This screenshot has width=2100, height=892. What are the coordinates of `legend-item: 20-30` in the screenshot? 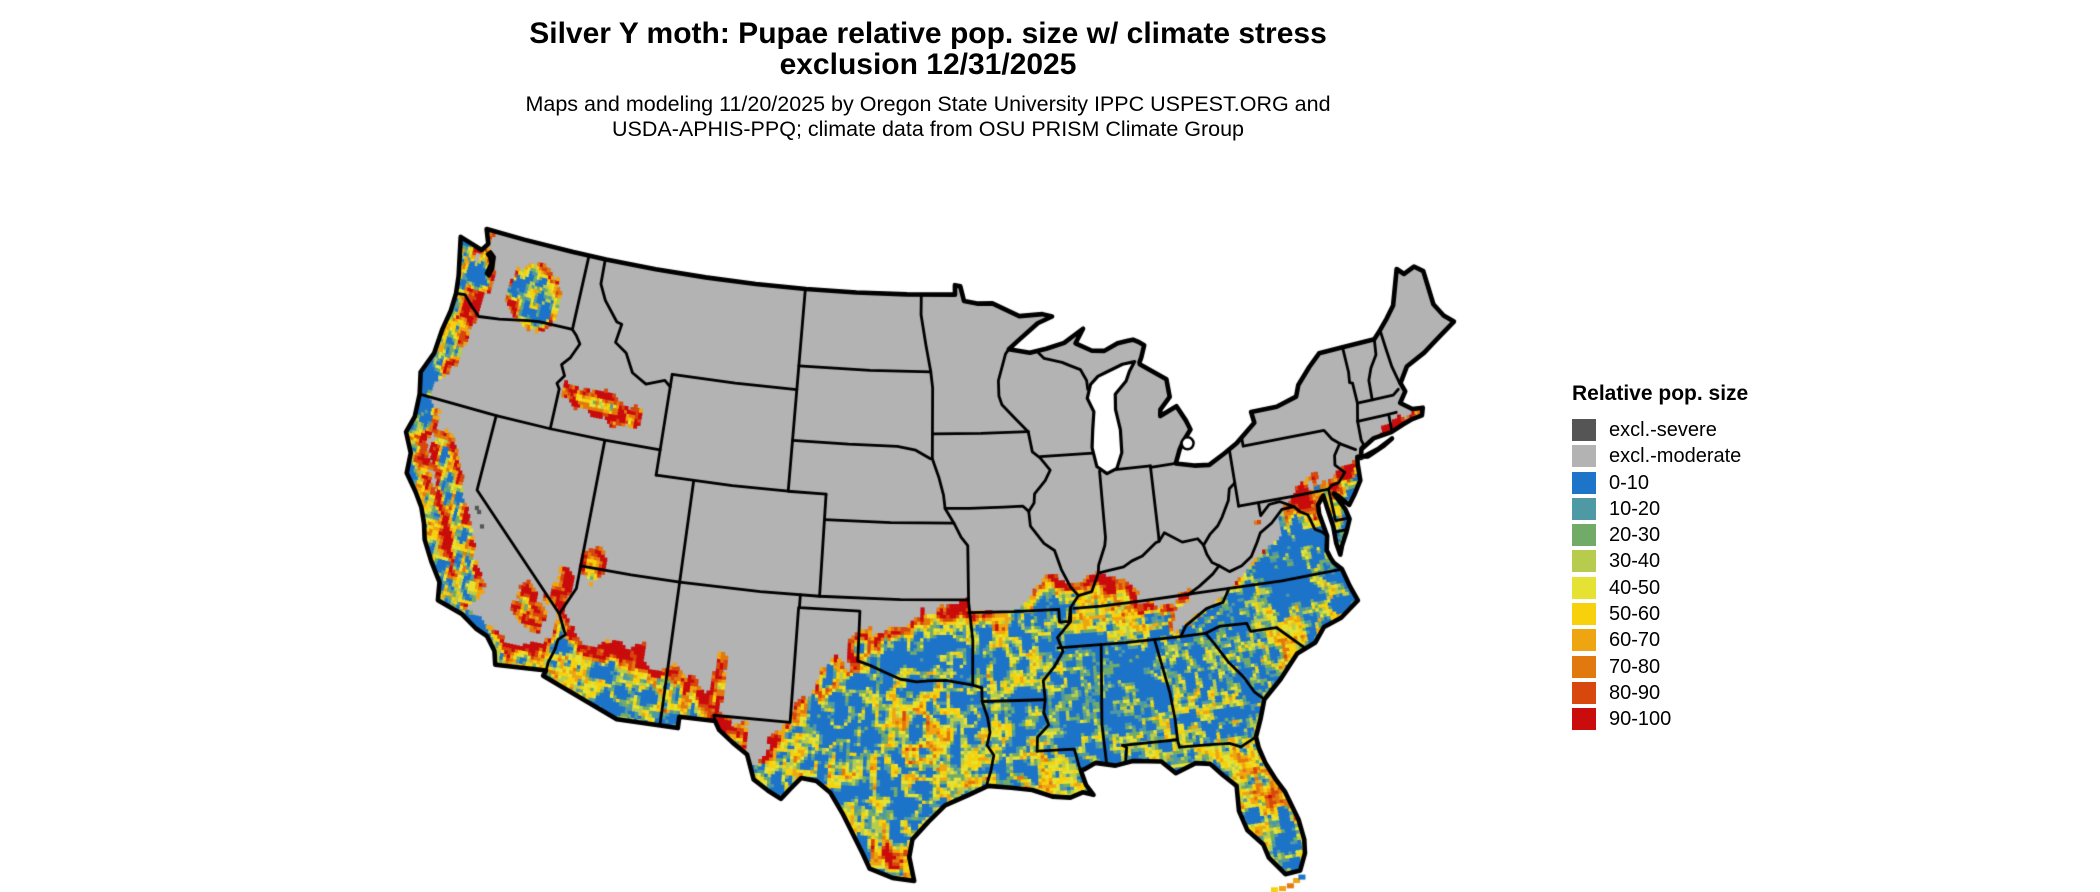 It's located at (1660, 535).